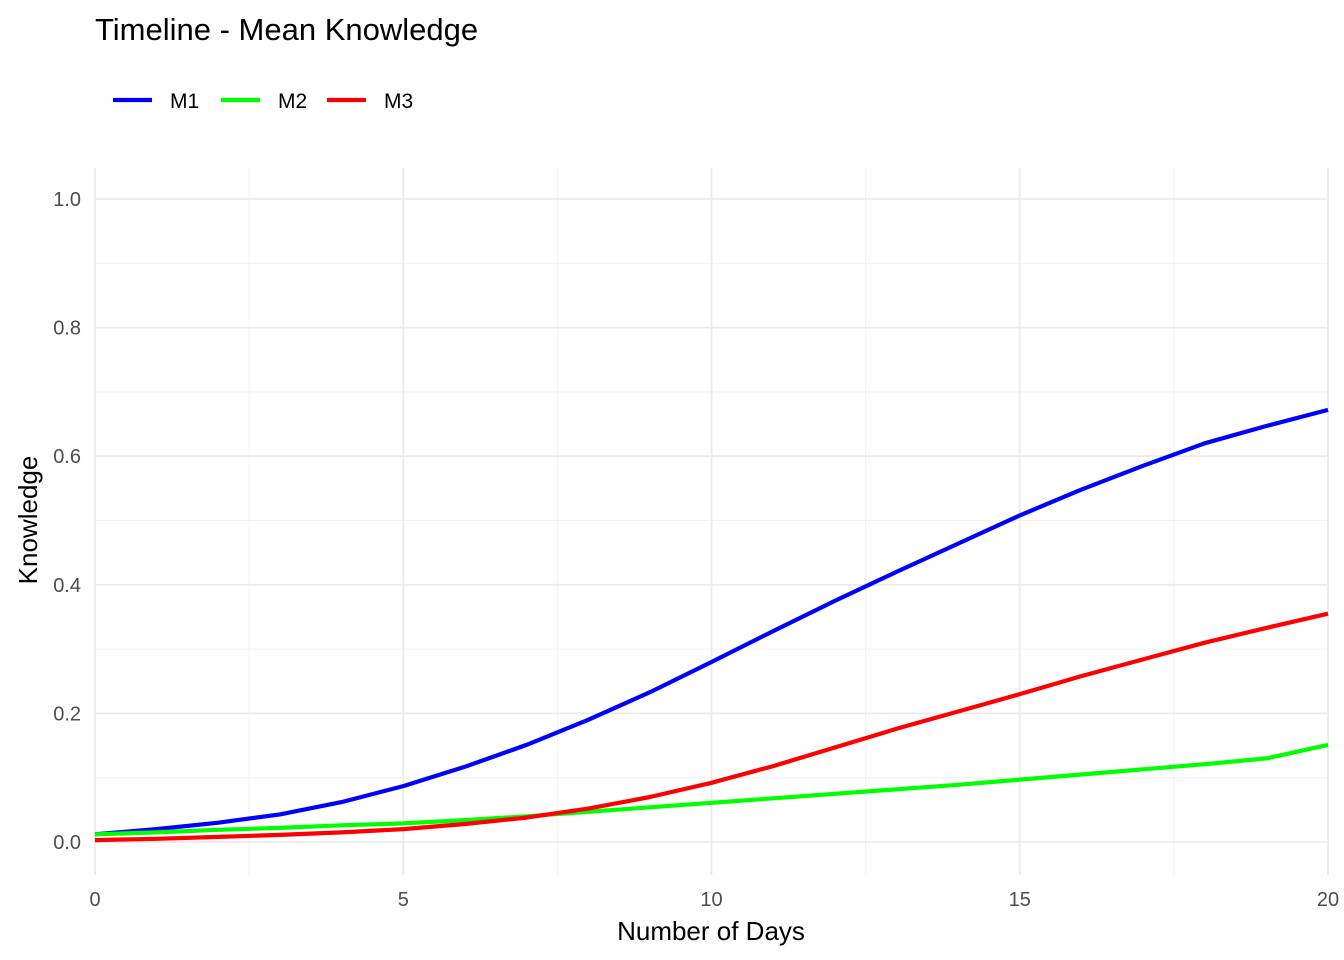  What do you see at coordinates (28, 520) in the screenshot?
I see `y-axis-title: Knowledge` at bounding box center [28, 520].